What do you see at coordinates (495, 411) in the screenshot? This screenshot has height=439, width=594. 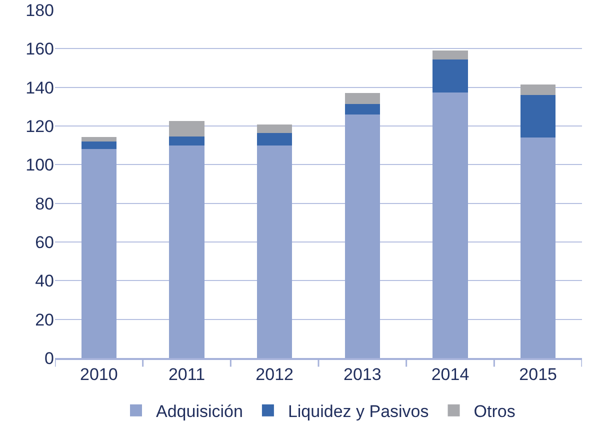 I see `legend-label: Otros` at bounding box center [495, 411].